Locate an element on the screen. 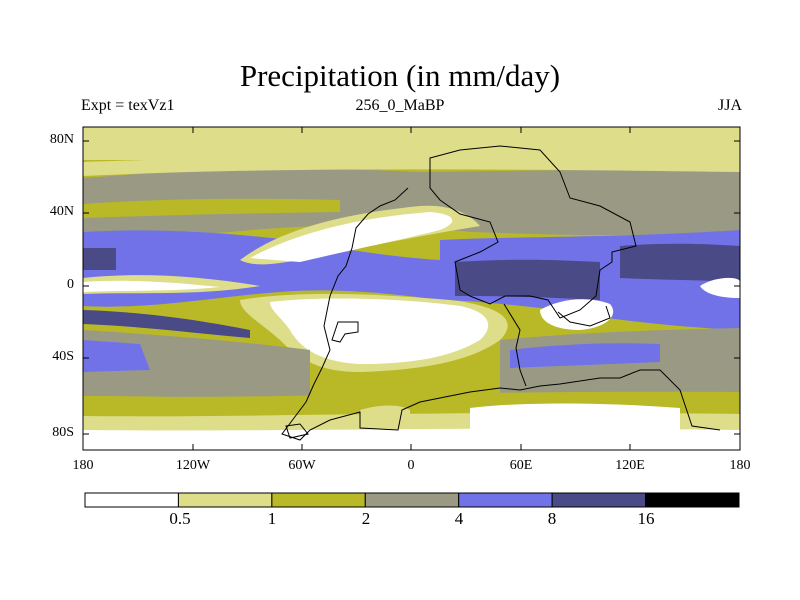  coast-east-island is located at coordinates (584, 316).